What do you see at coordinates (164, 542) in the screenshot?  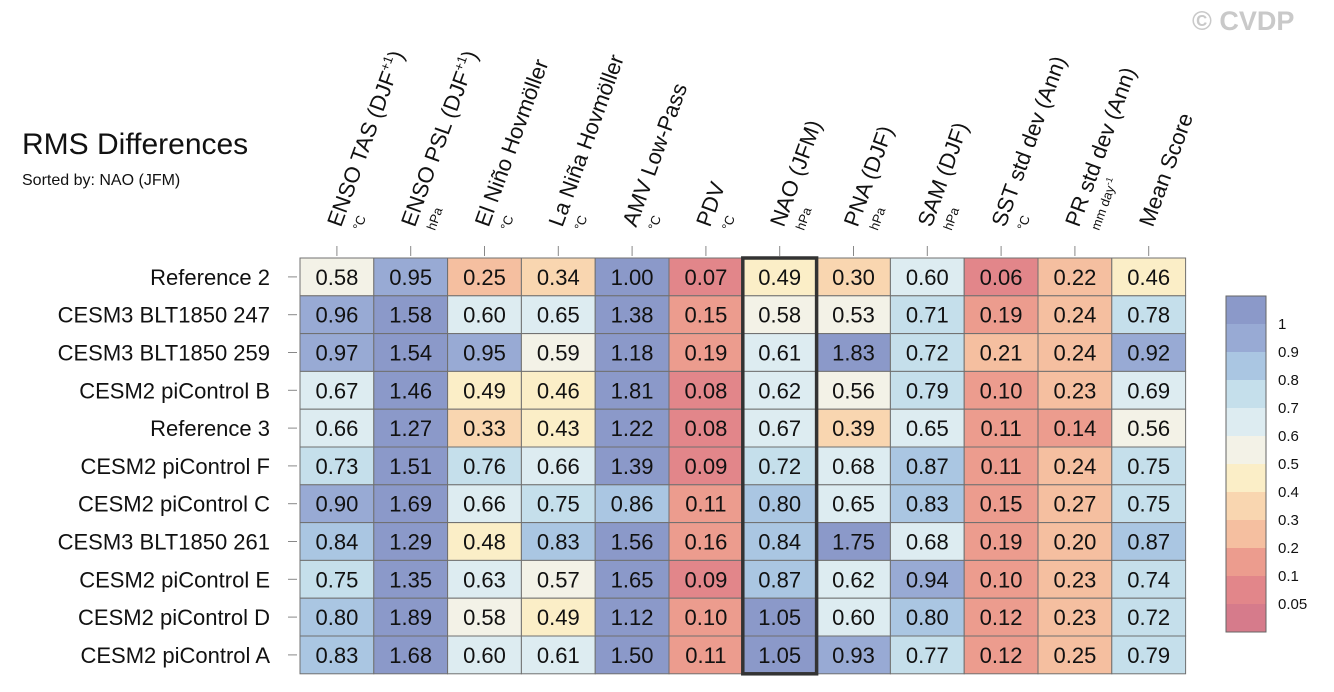 I see `row-label: CESM3 BLT1850 261` at bounding box center [164, 542].